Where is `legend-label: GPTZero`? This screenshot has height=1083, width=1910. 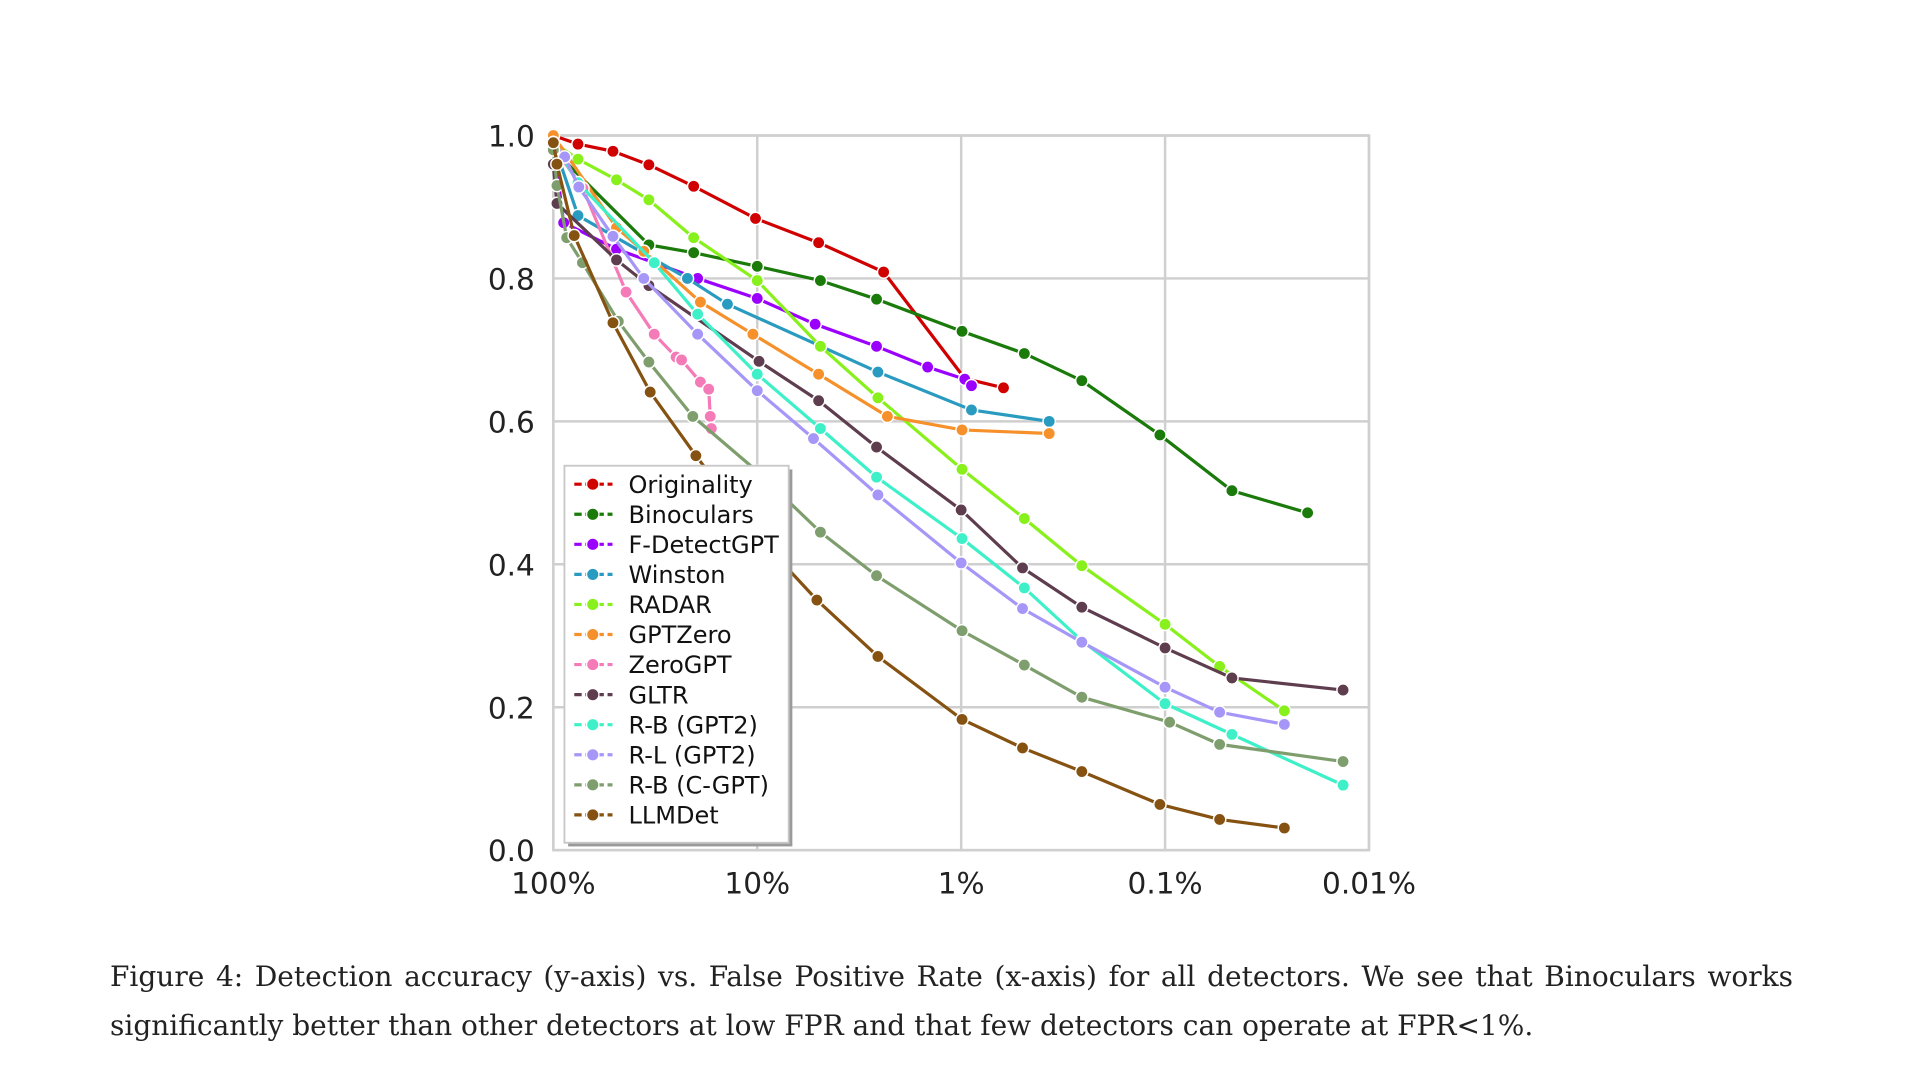 legend-label: GPTZero is located at coordinates (679, 635).